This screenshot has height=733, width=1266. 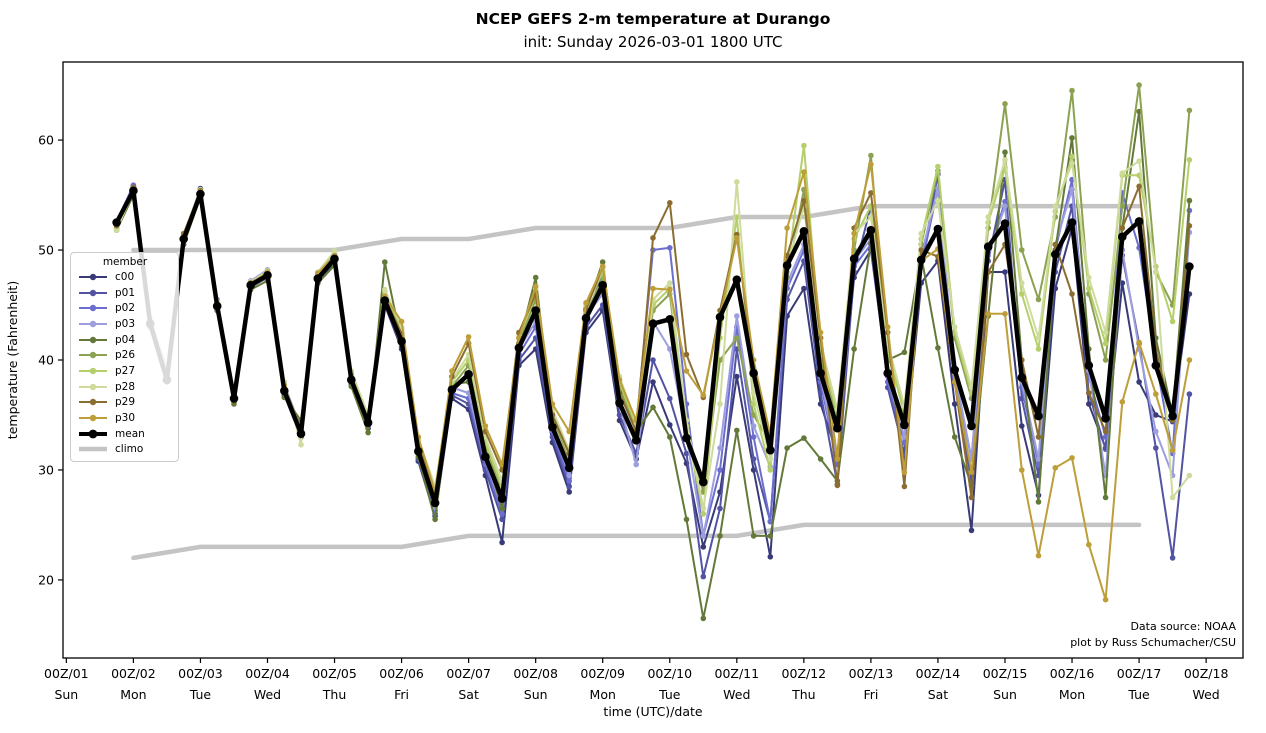 I want to click on legend-item-mean: mean, so click(x=125, y=434).